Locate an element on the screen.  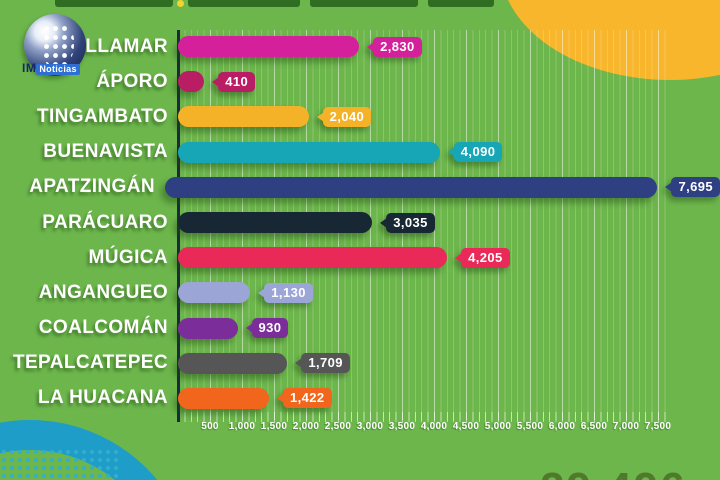
logo-text-secondary: Noticias is located at coordinates (58, 69).